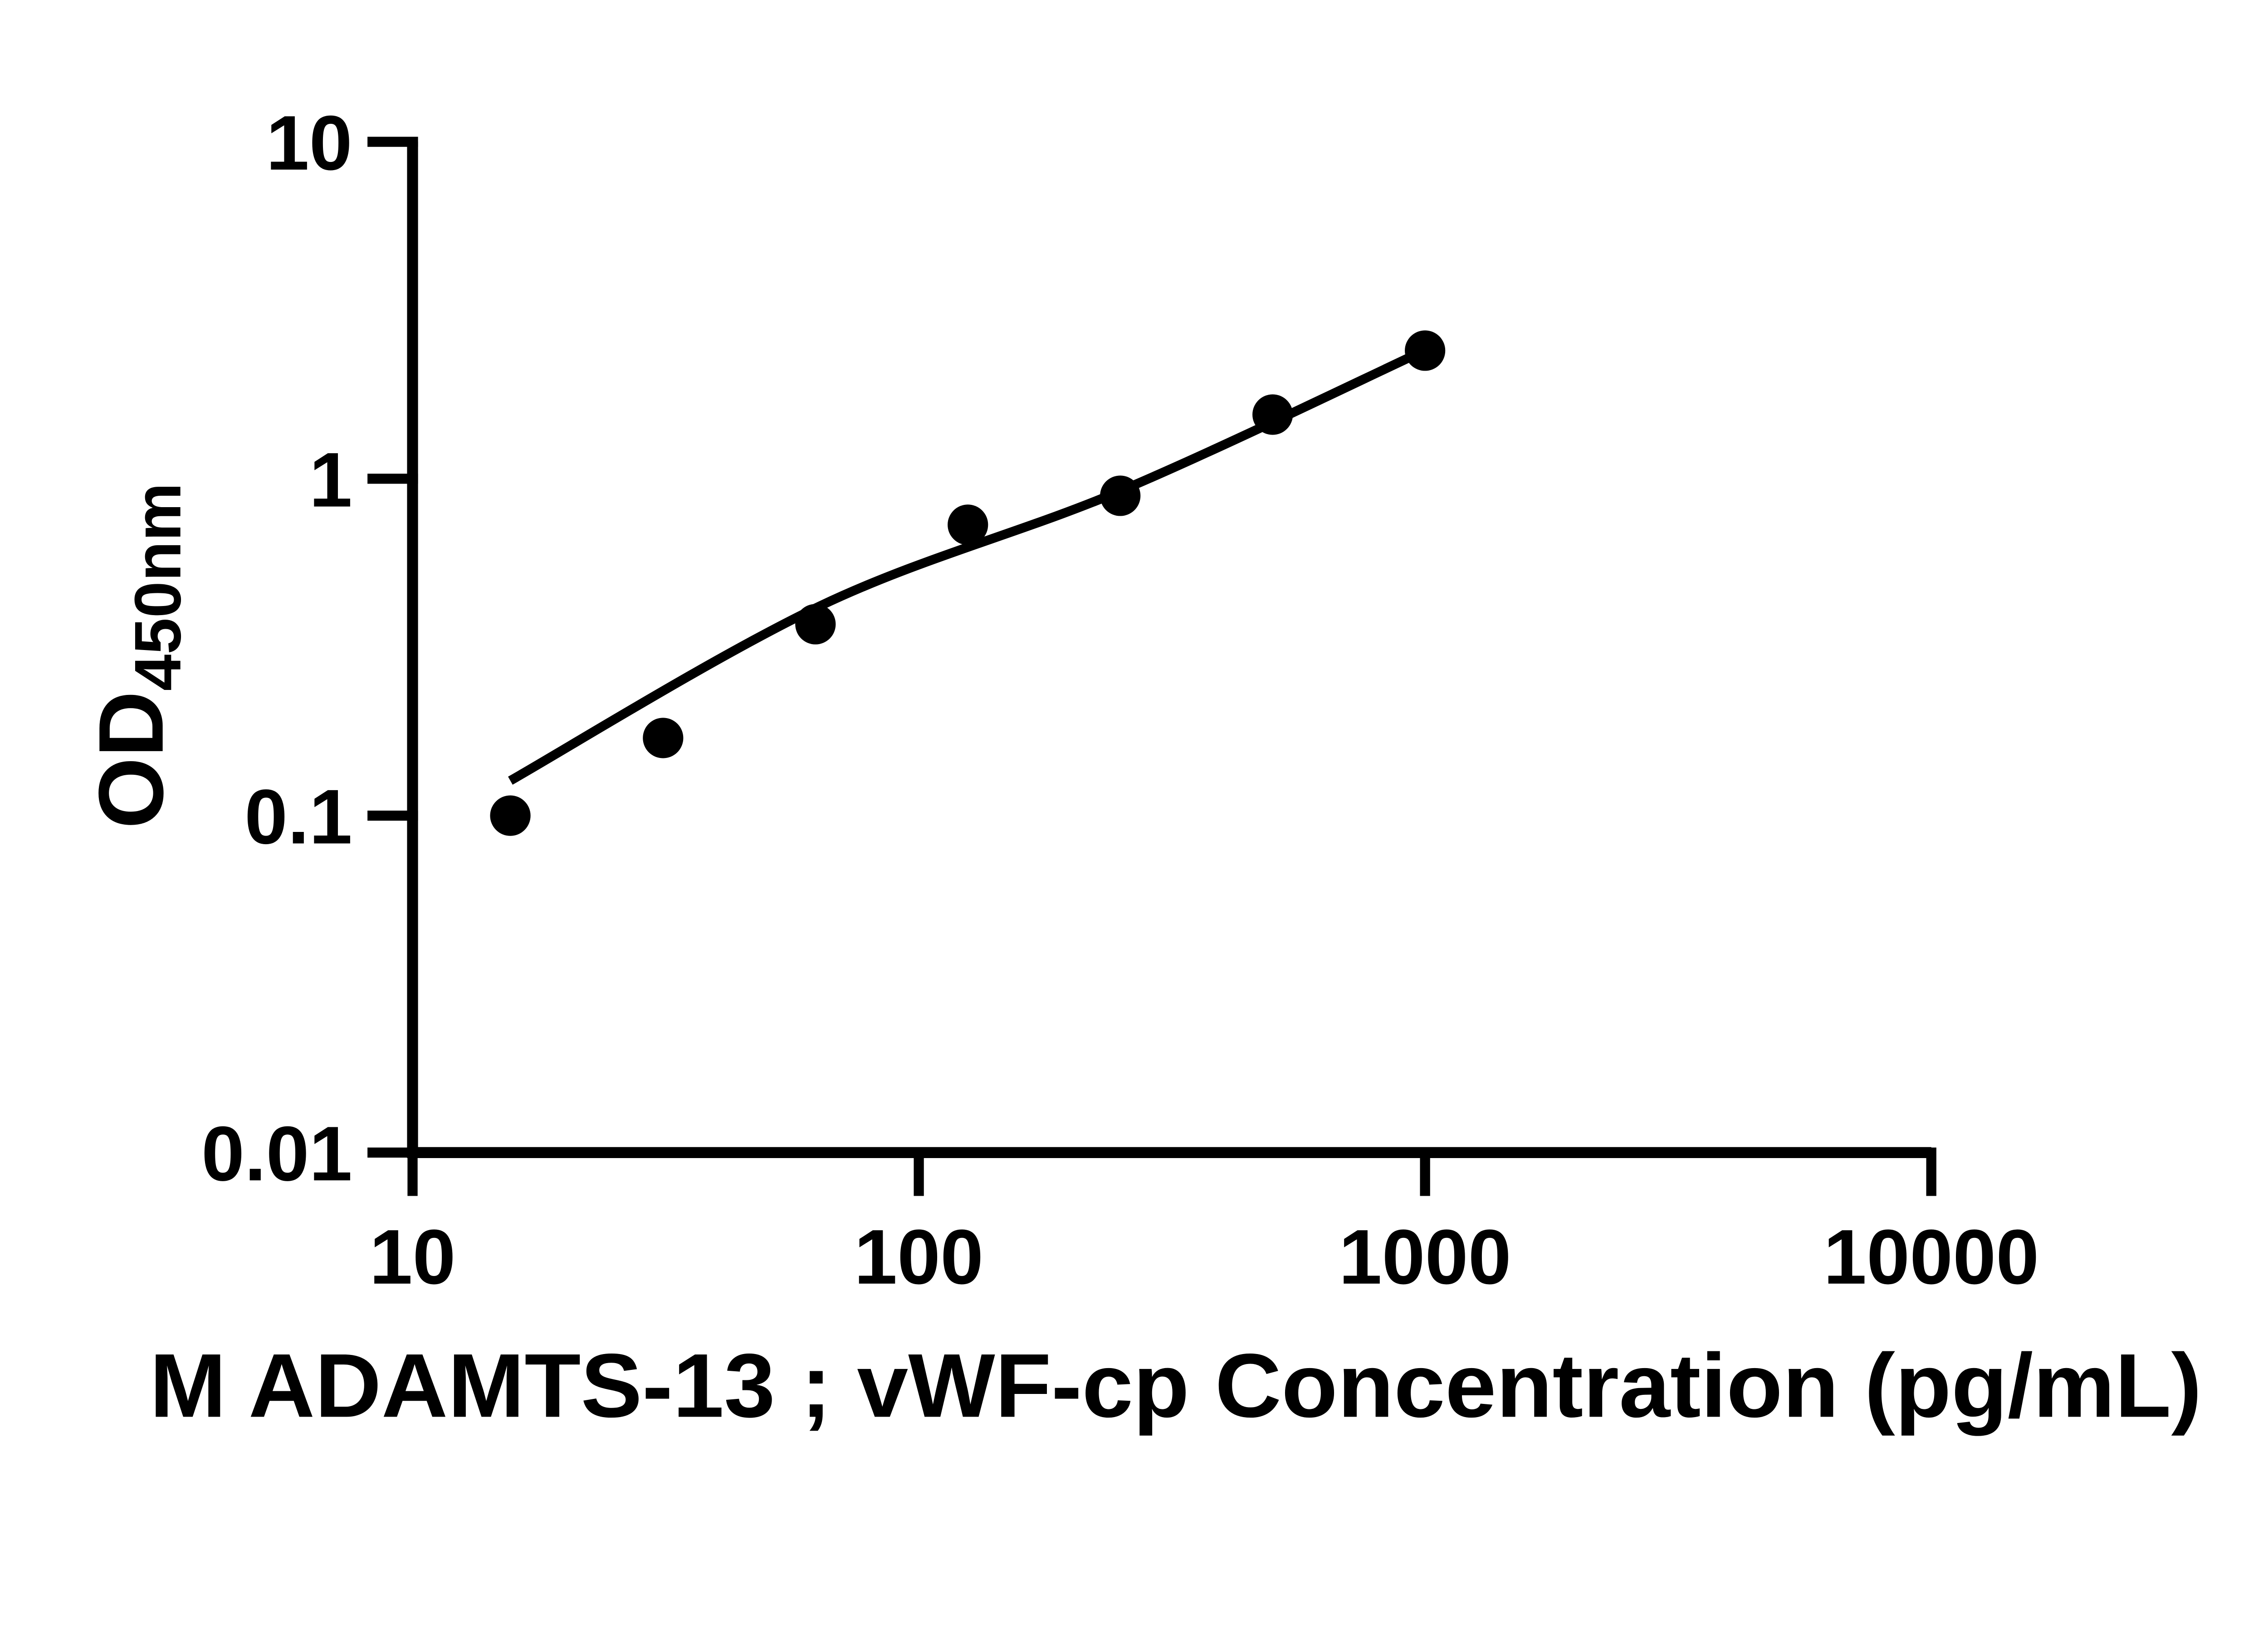 Image resolution: width=2268 pixels, height=1633 pixels. I want to click on y-axis-title-main: OD, so click(131, 760).